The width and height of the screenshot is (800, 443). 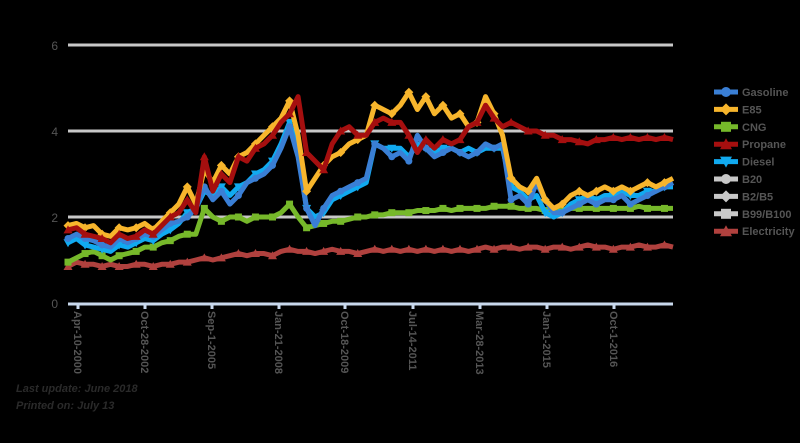 What do you see at coordinates (765, 93) in the screenshot?
I see `legend-label: Gasoline` at bounding box center [765, 93].